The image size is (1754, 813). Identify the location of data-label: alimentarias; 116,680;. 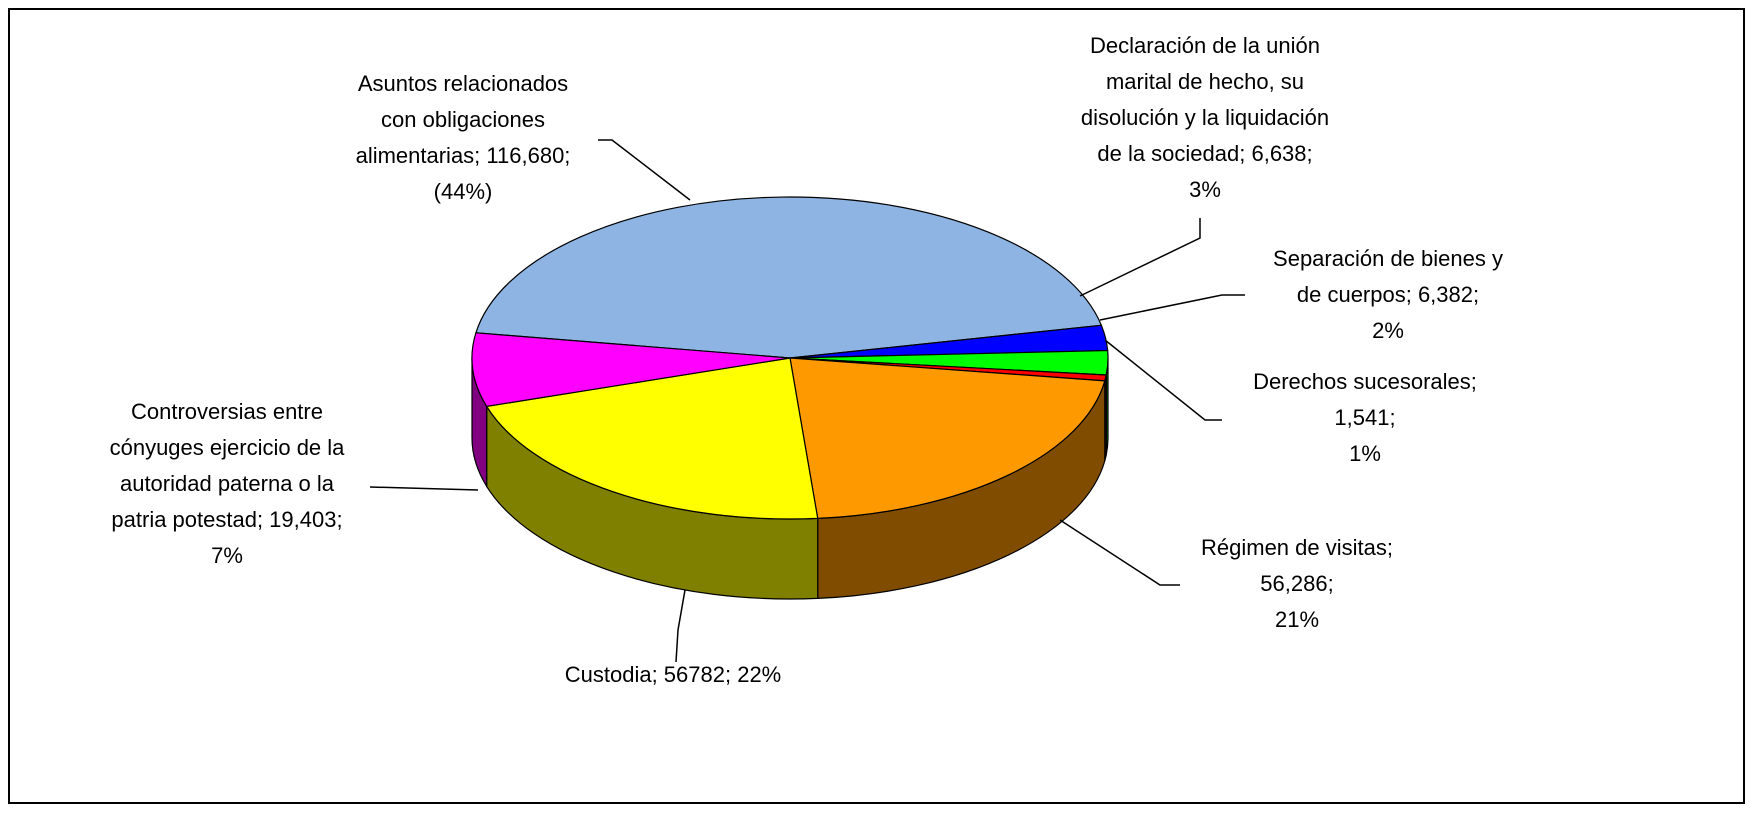
(463, 155).